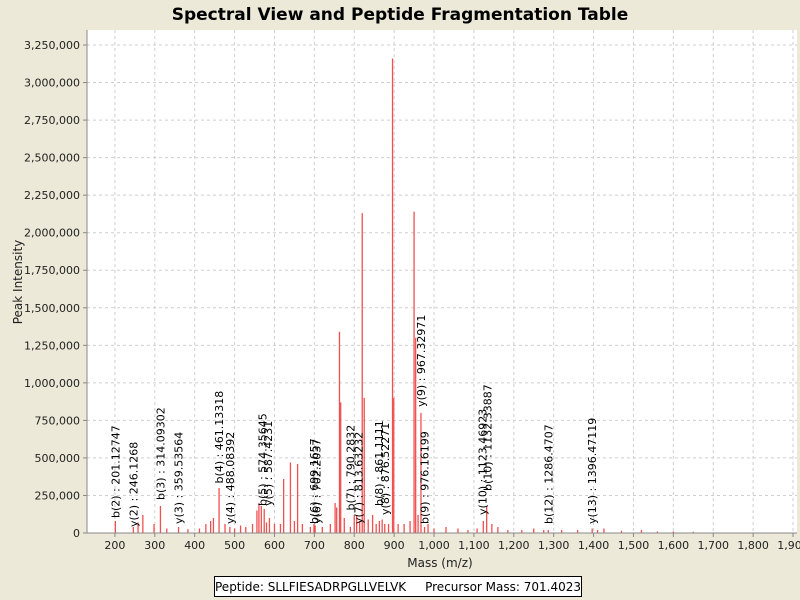 This screenshot has width=800, height=600. I want to click on y-tick-label: 1,750,000, so click(52, 270).